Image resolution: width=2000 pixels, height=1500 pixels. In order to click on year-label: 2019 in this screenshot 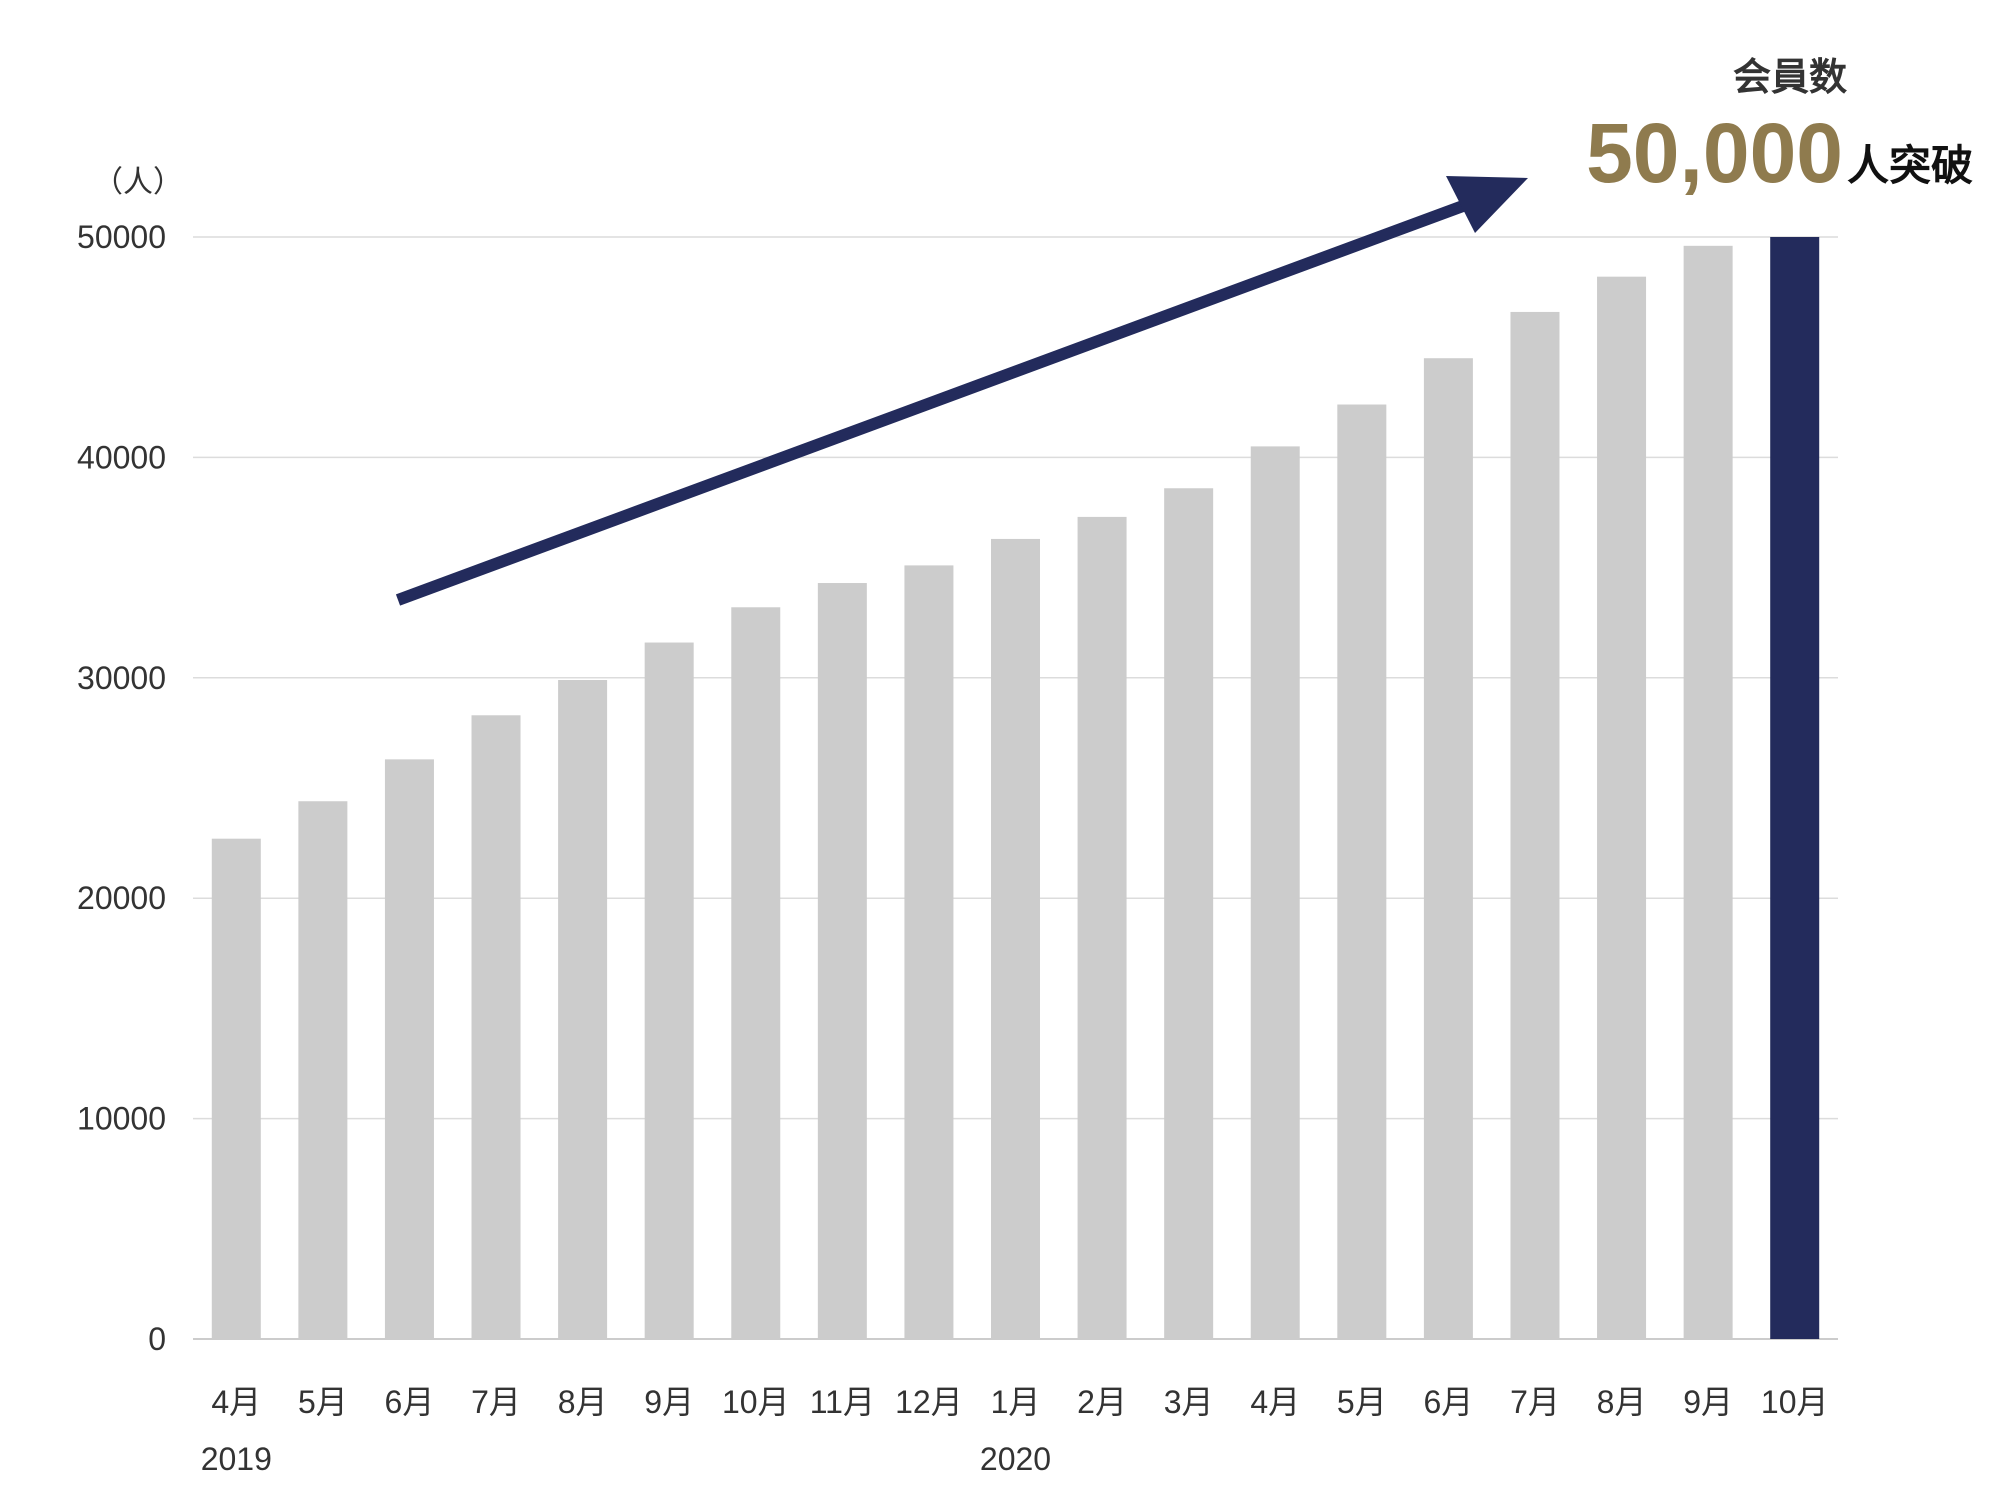, I will do `click(236, 1459)`.